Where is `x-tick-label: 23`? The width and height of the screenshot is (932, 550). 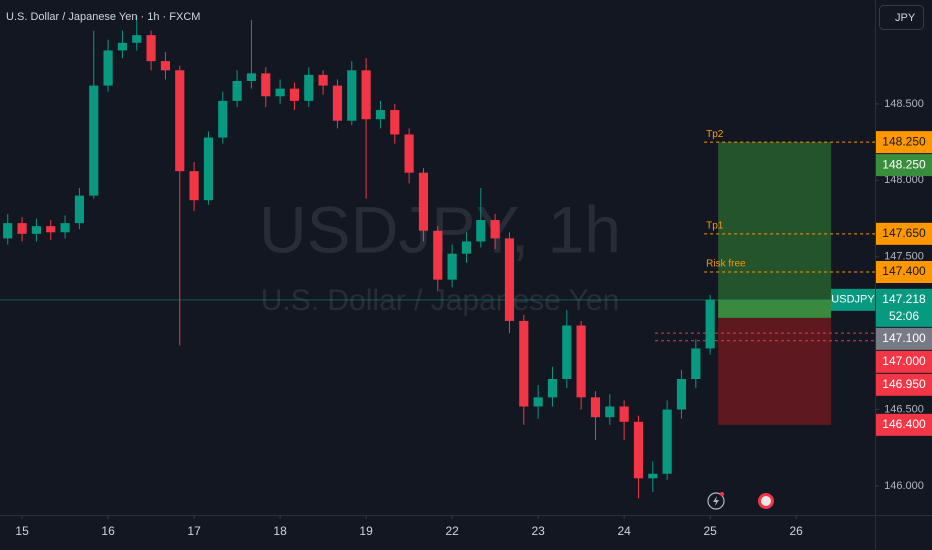 x-tick-label: 23 is located at coordinates (538, 531).